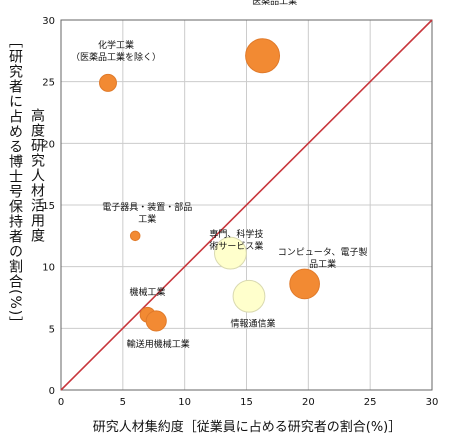  What do you see at coordinates (48, 144) in the screenshot?
I see `y-tick-label: 20` at bounding box center [48, 144].